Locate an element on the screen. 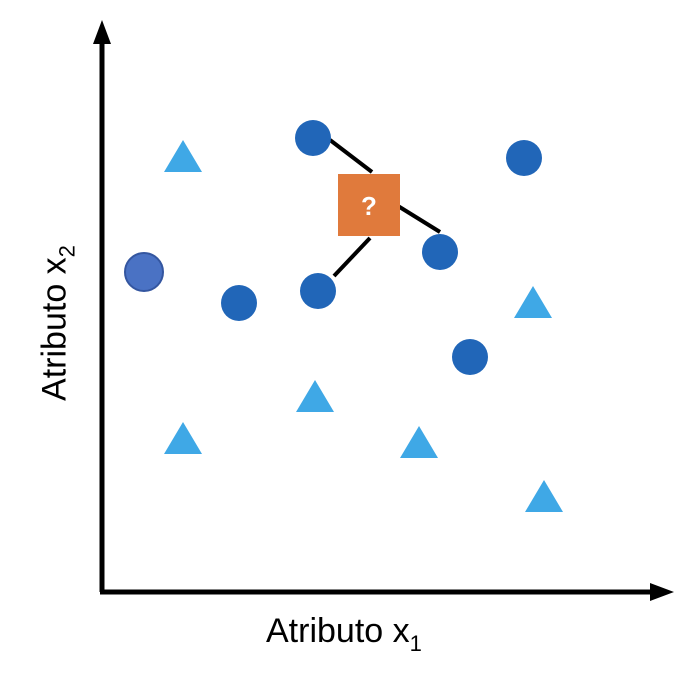  circle-point-highlighted is located at coordinates (144, 272).